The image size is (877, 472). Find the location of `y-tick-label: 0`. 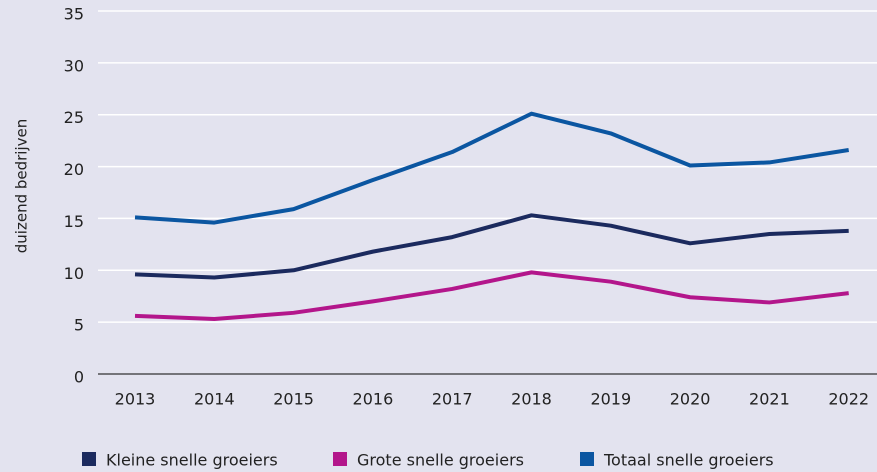

y-tick-label: 0 is located at coordinates (79, 377).